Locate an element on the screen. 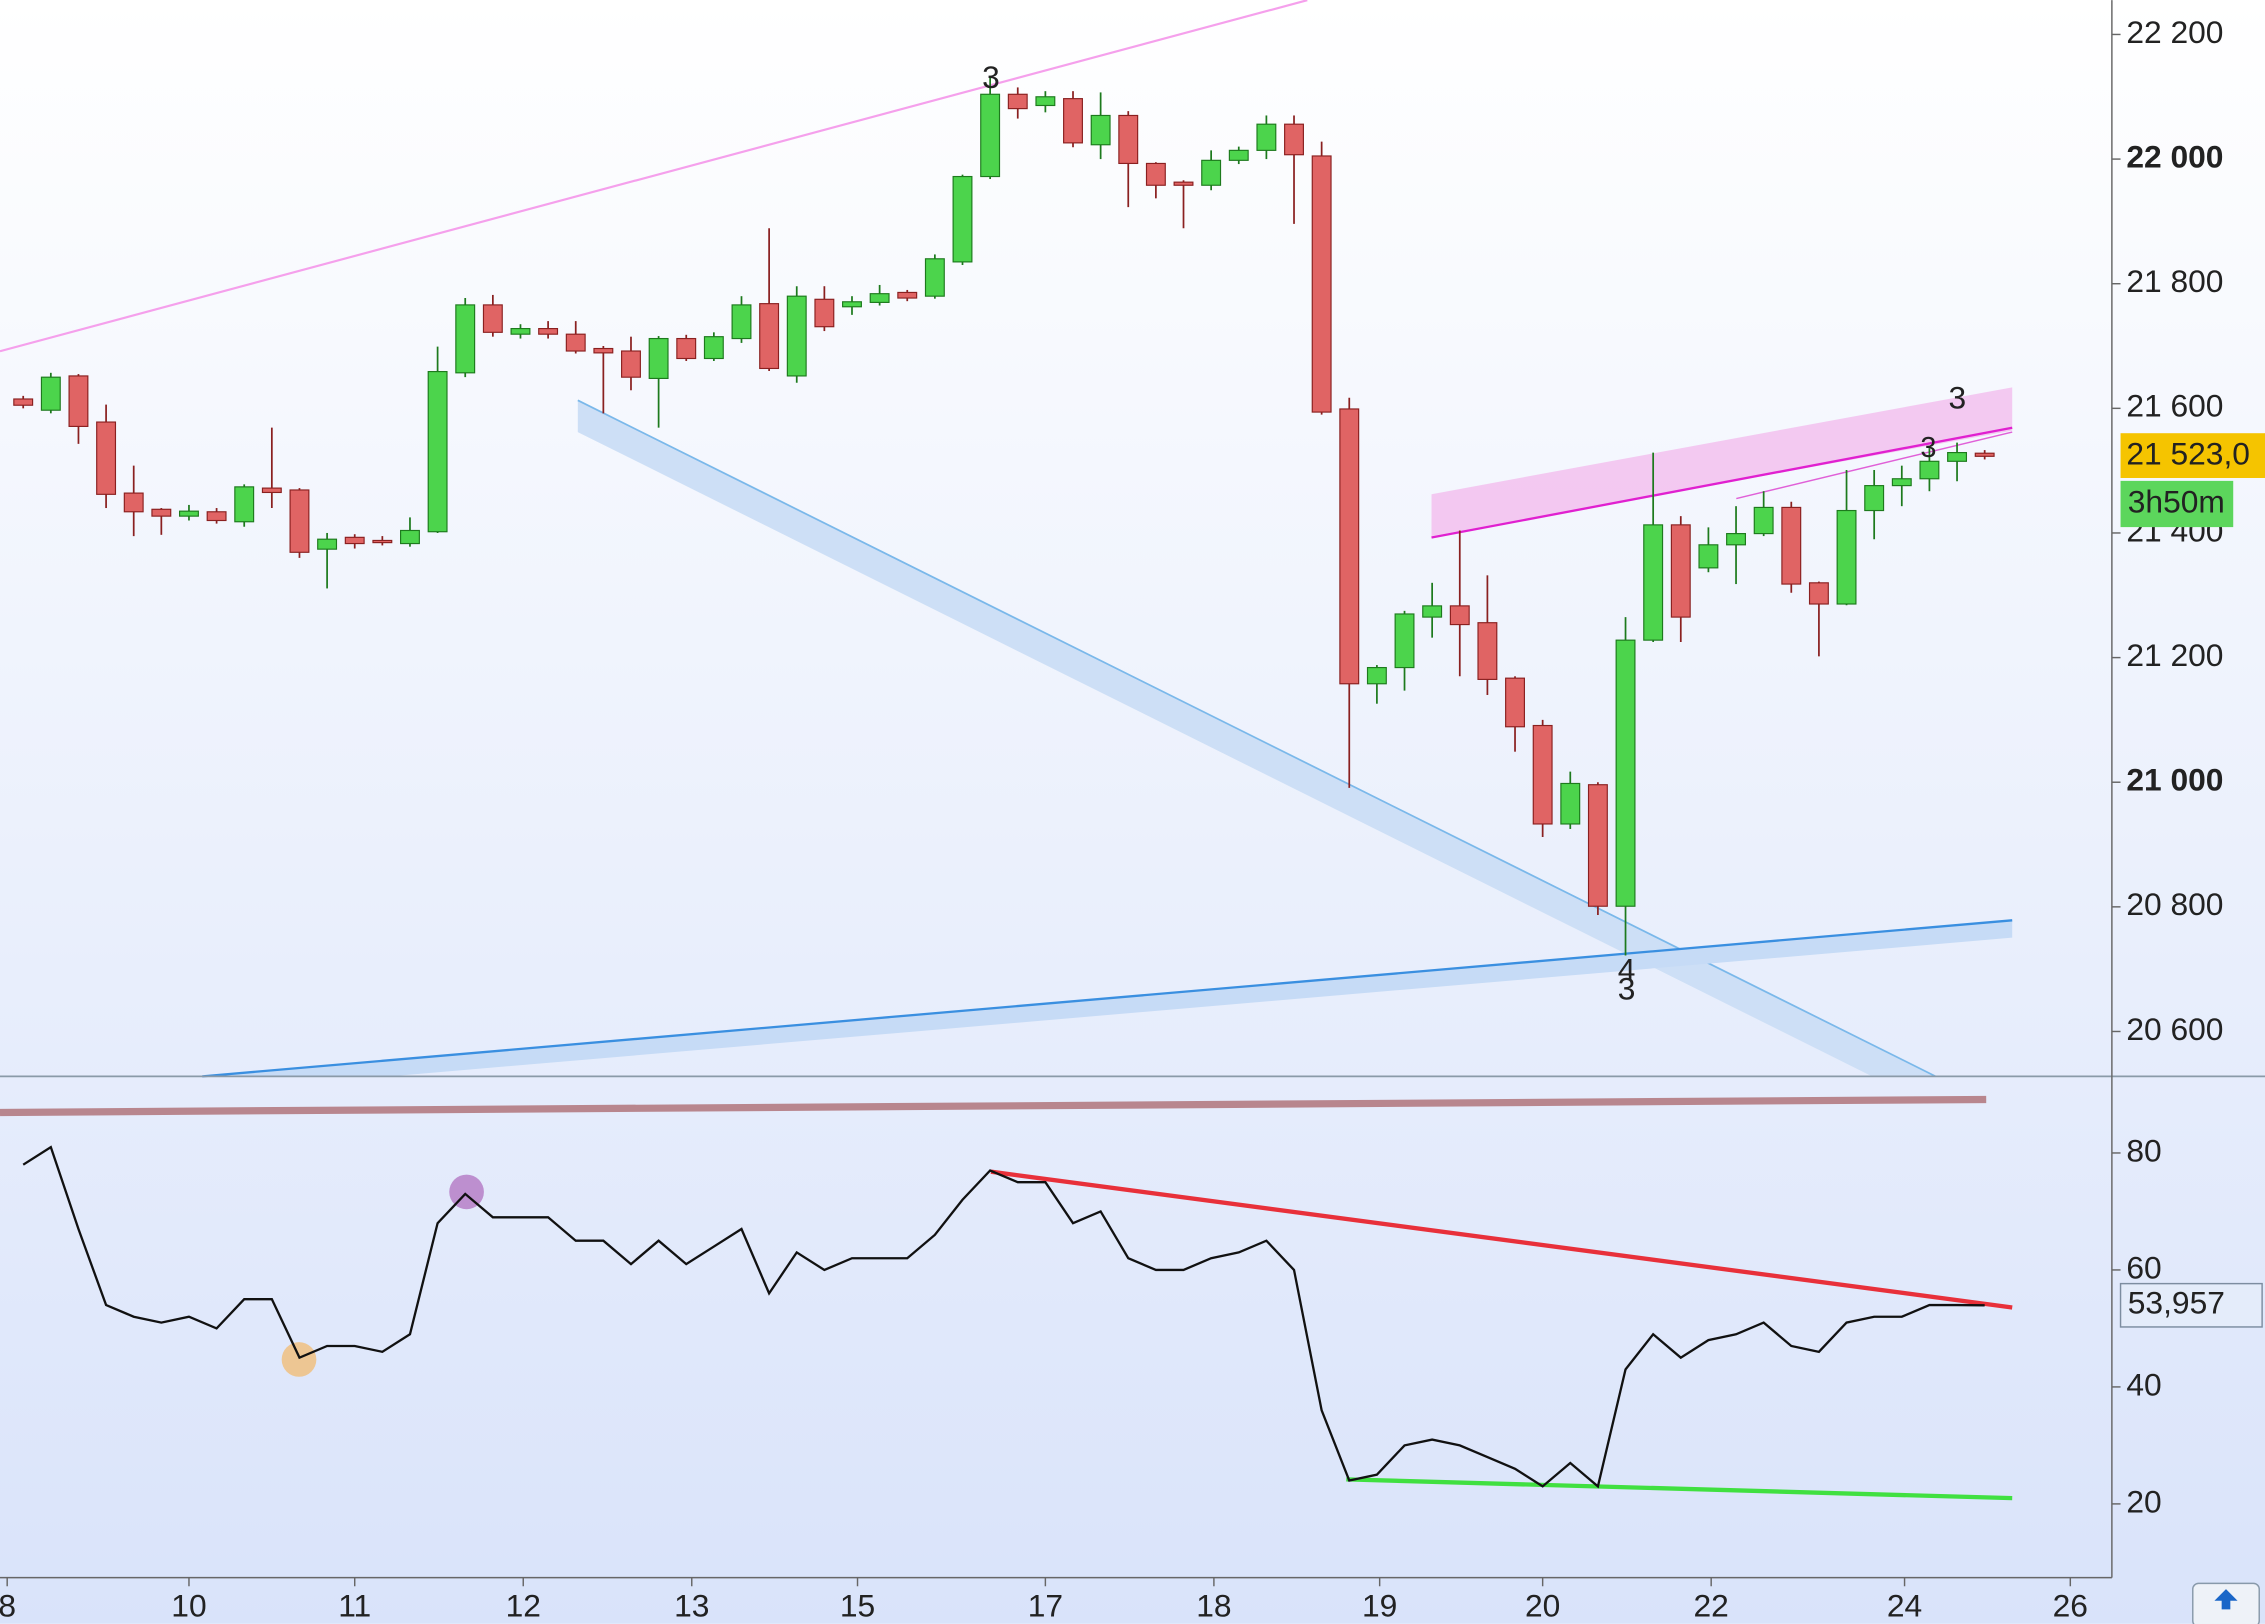 The height and width of the screenshot is (1624, 2265). last-price-box is located at coordinates (2192, 455).